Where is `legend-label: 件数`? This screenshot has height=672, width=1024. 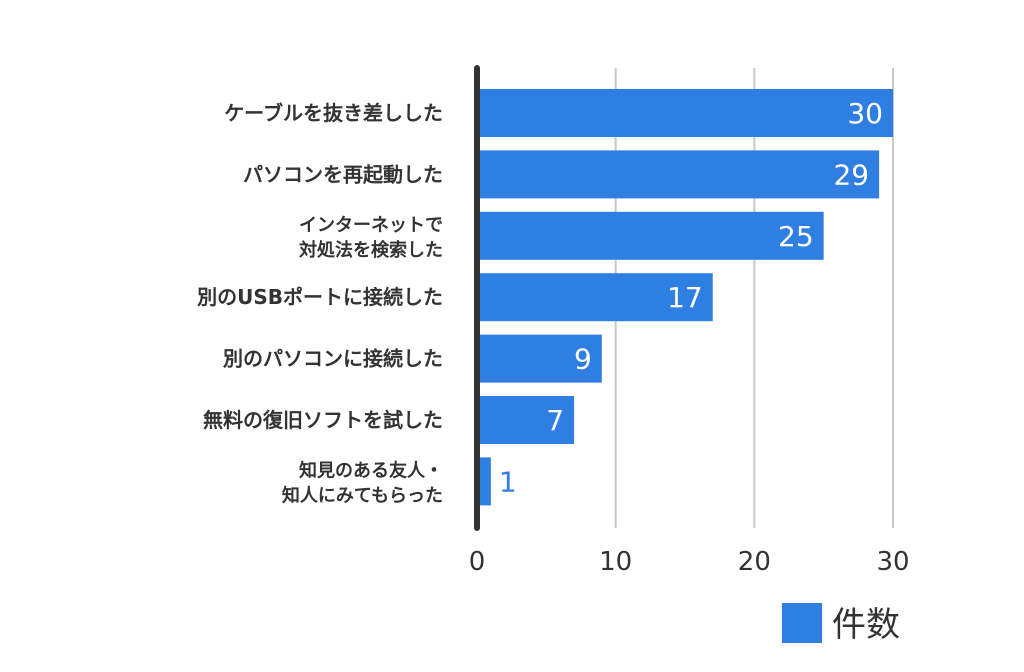
legend-label: 件数 is located at coordinates (866, 625).